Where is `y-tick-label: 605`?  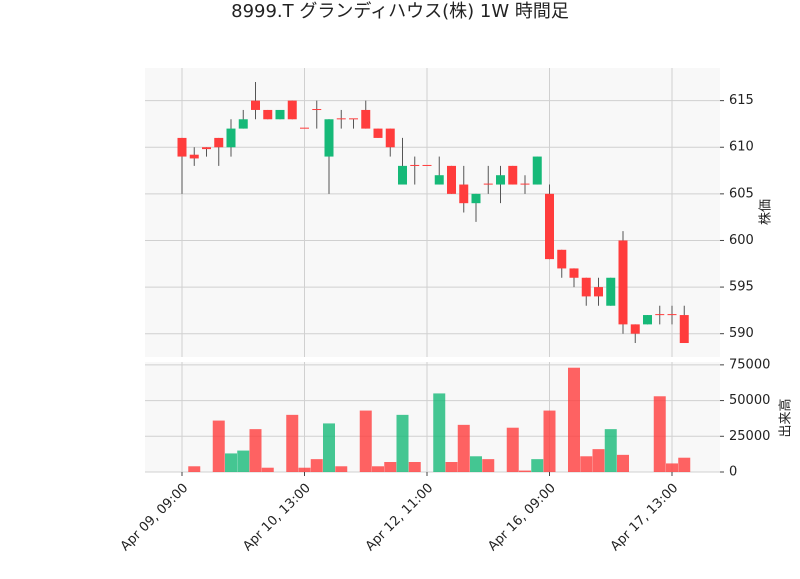
y-tick-label: 605 is located at coordinates (741, 193).